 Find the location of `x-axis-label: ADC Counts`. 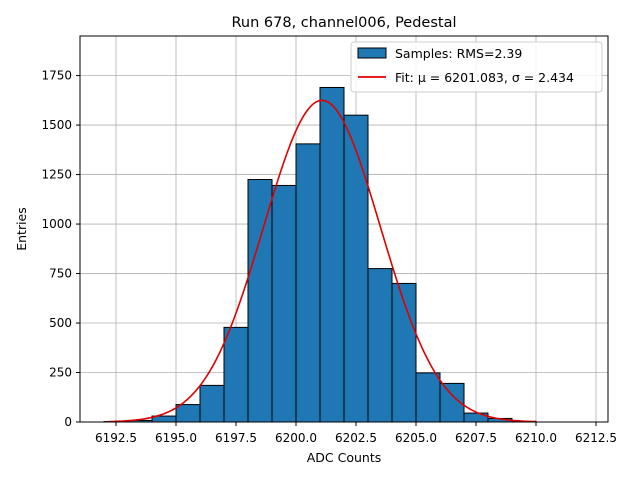

x-axis-label: ADC Counts is located at coordinates (344, 457).